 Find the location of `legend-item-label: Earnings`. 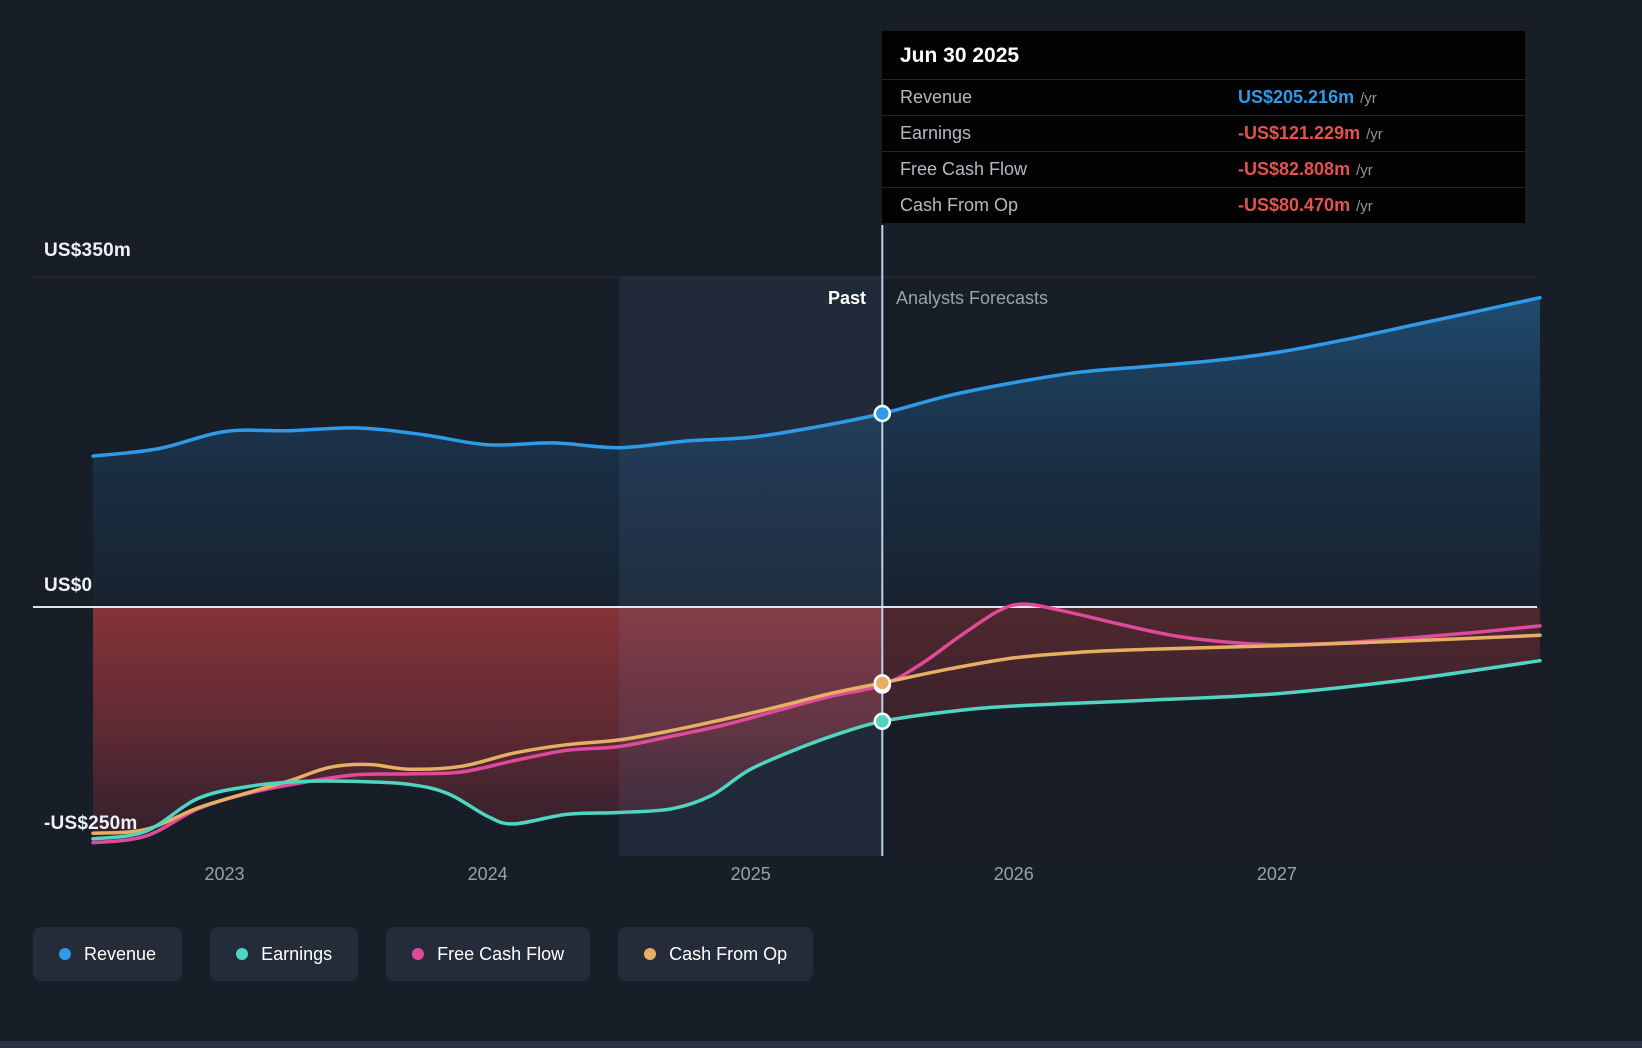

legend-item-label: Earnings is located at coordinates (297, 953).